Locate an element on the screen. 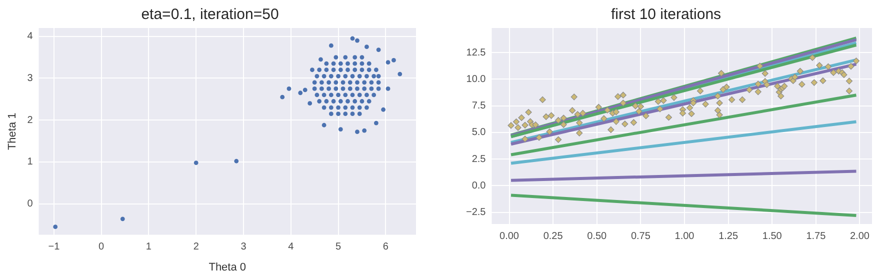 This screenshot has width=878, height=278. x-tick-label: 2.00 is located at coordinates (860, 236).